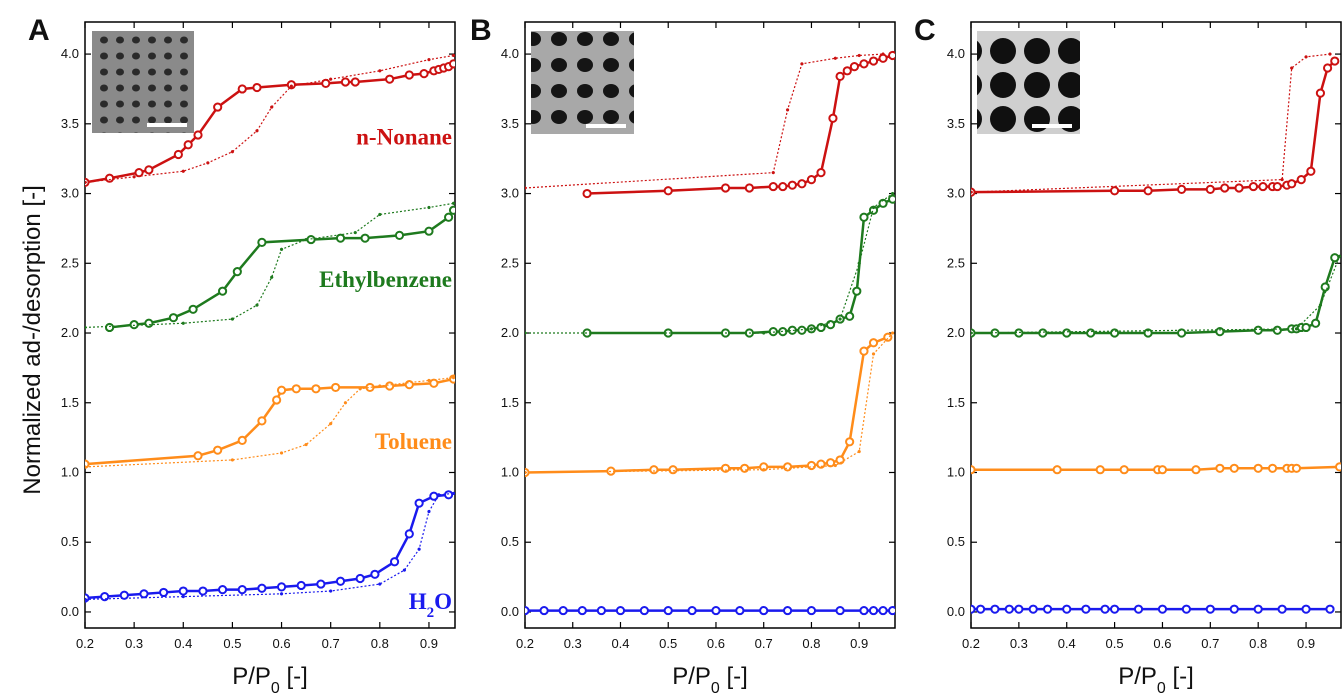 Image resolution: width=1342 pixels, height=694 pixels. Describe the element at coordinates (39, 30) in the screenshot. I see `panel-letter: A` at that location.